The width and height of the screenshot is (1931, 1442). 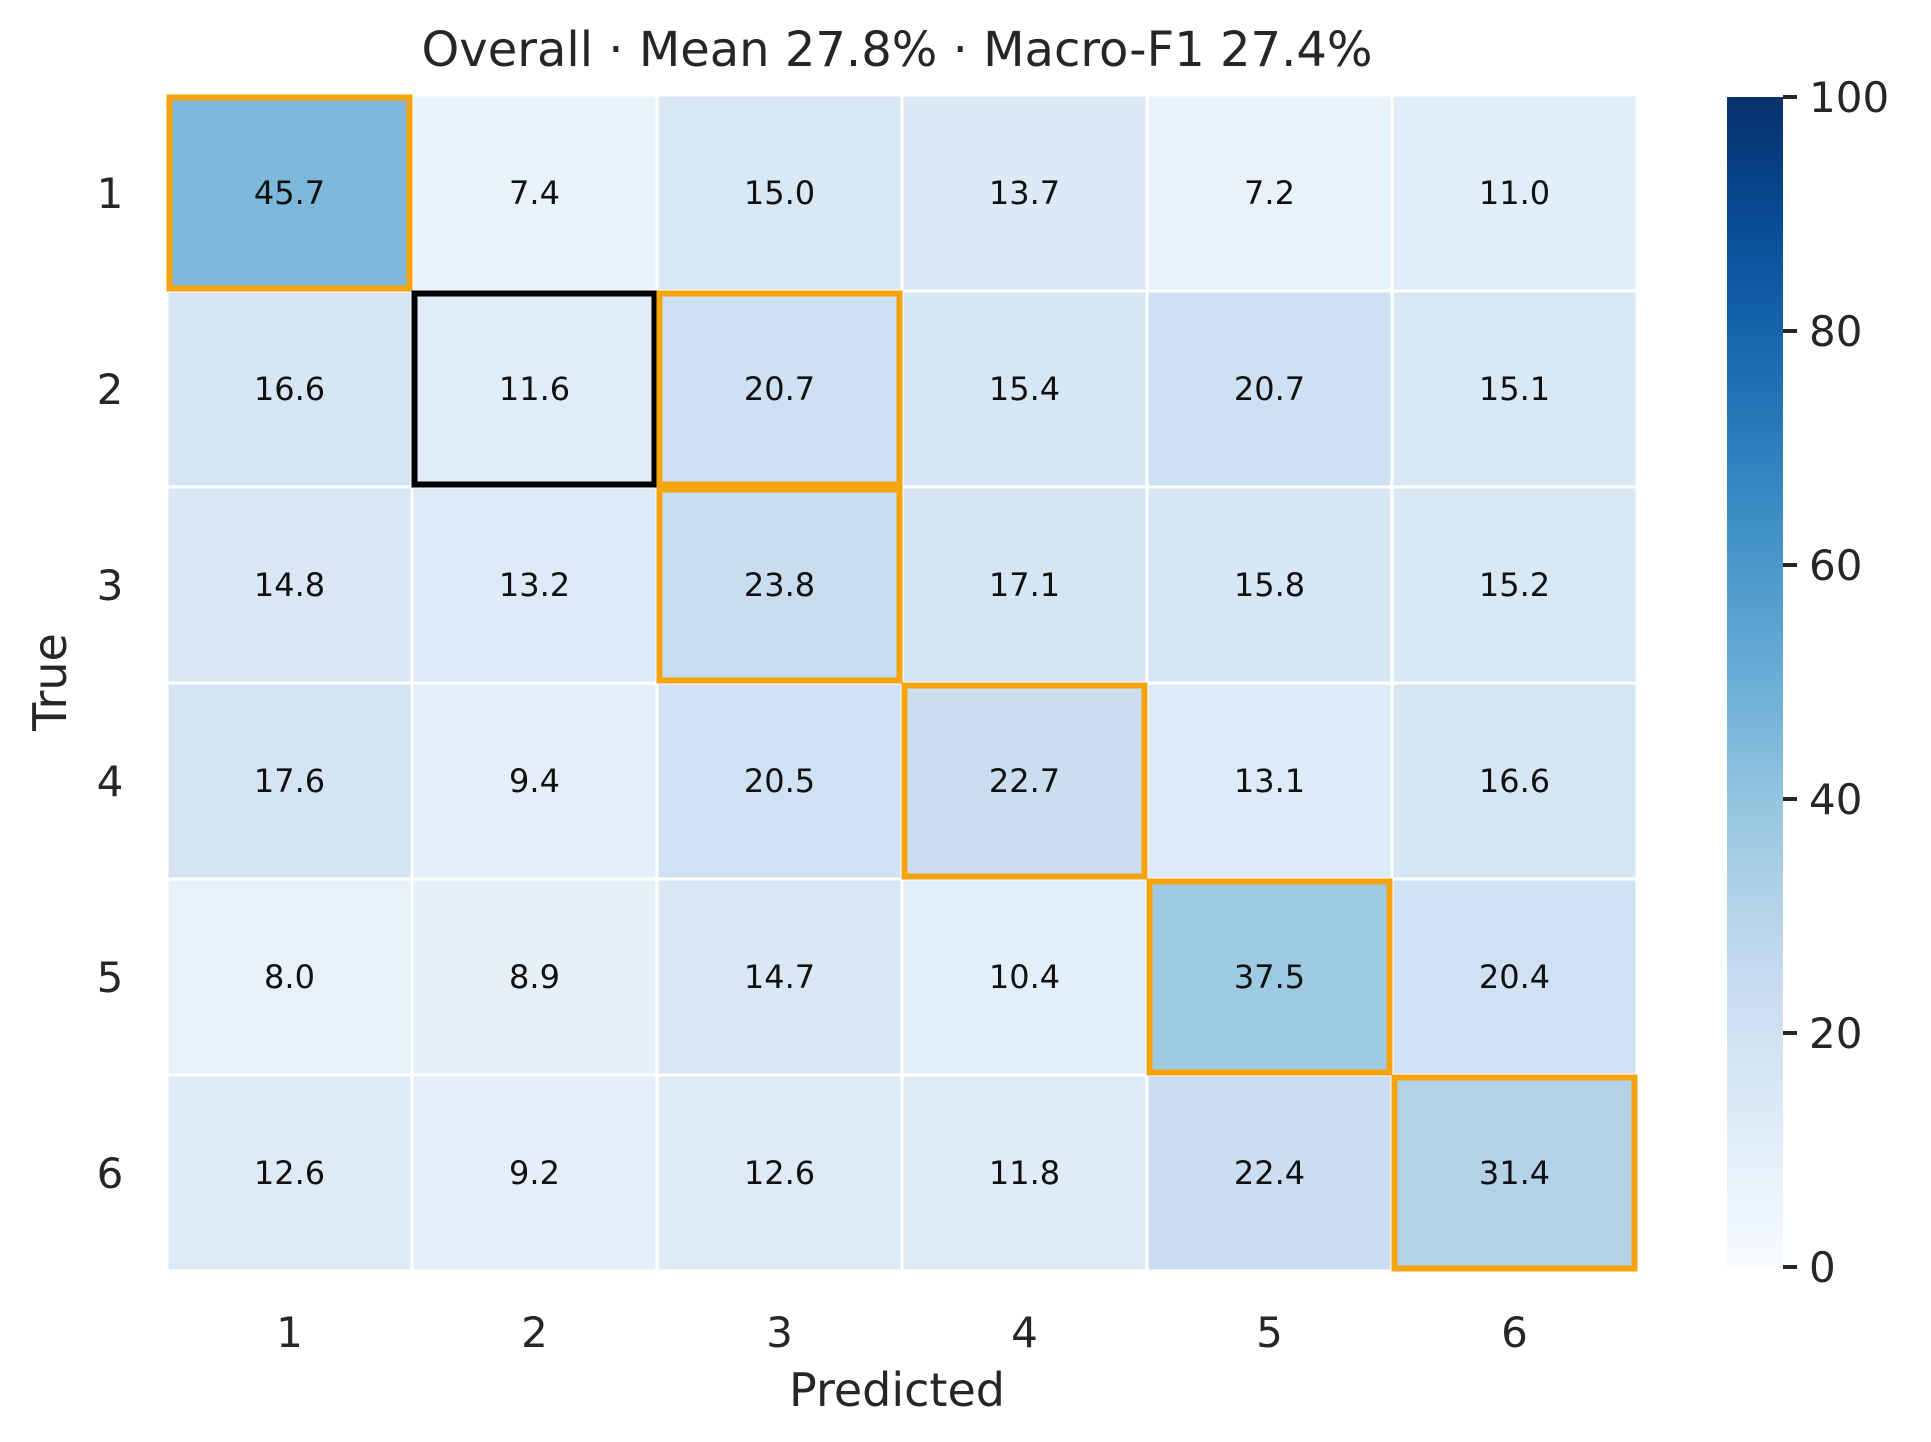 I want to click on cell-value-label: 20.4, so click(x=1514, y=977).